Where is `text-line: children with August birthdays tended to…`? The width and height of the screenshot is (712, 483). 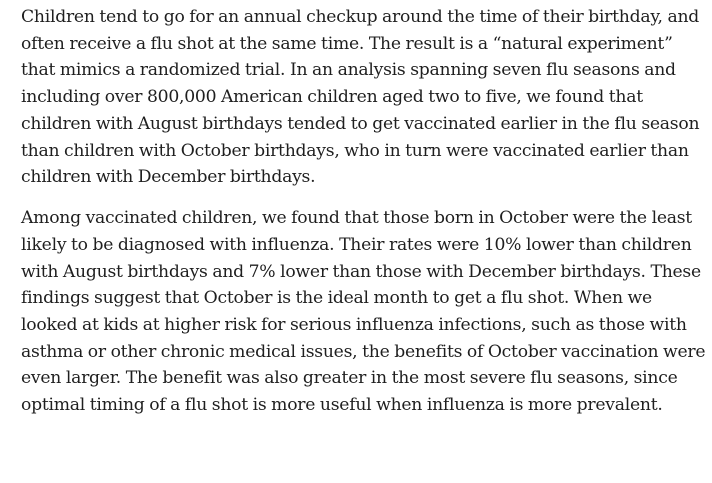 text-line: children with August birthdays tended to… is located at coordinates (360, 123).